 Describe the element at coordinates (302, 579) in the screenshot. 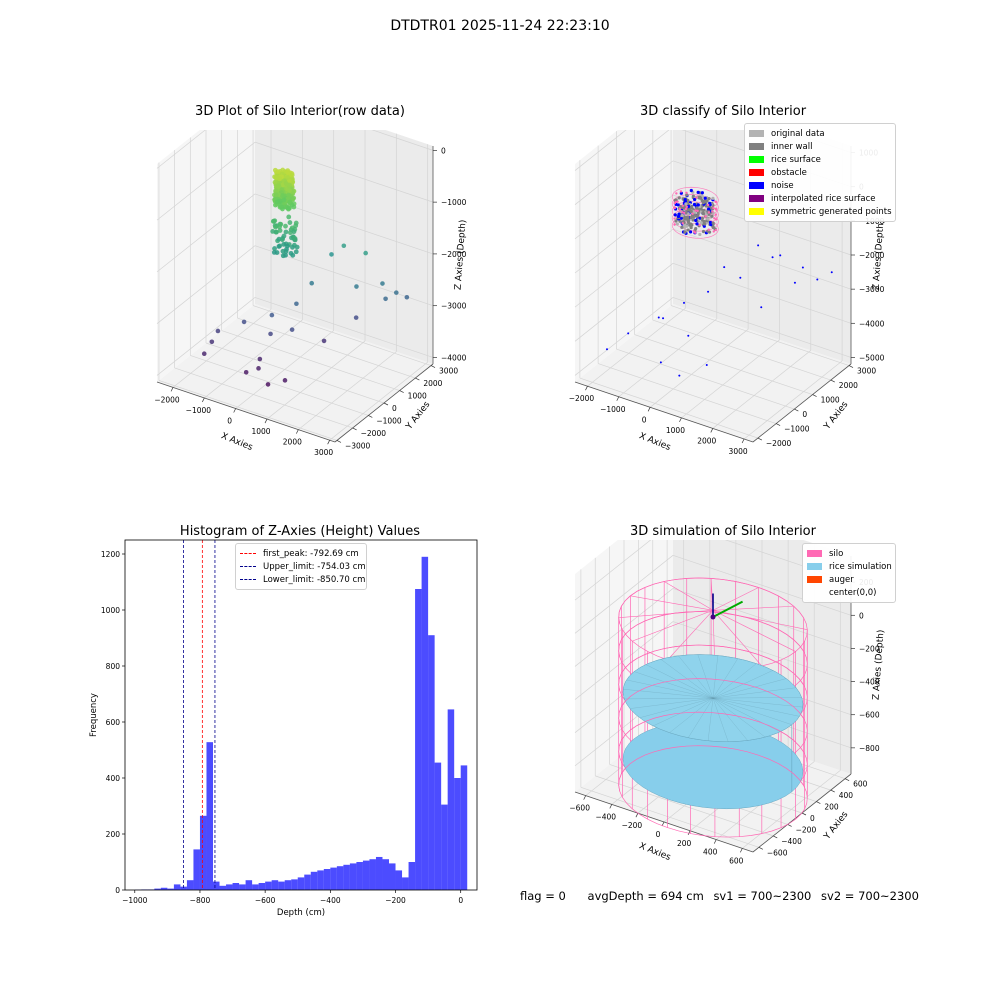

I see `legend-item: Lower_limit: -850.70 cm` at that location.